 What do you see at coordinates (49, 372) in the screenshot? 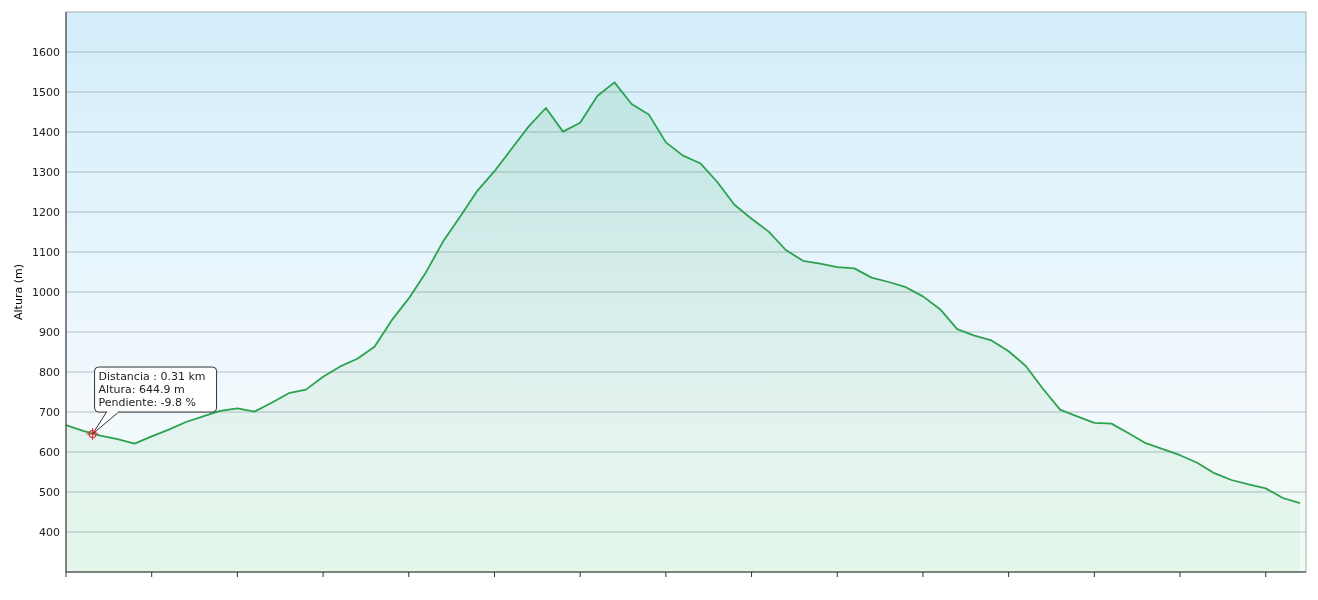
I see `y-tick-label: 800` at bounding box center [49, 372].